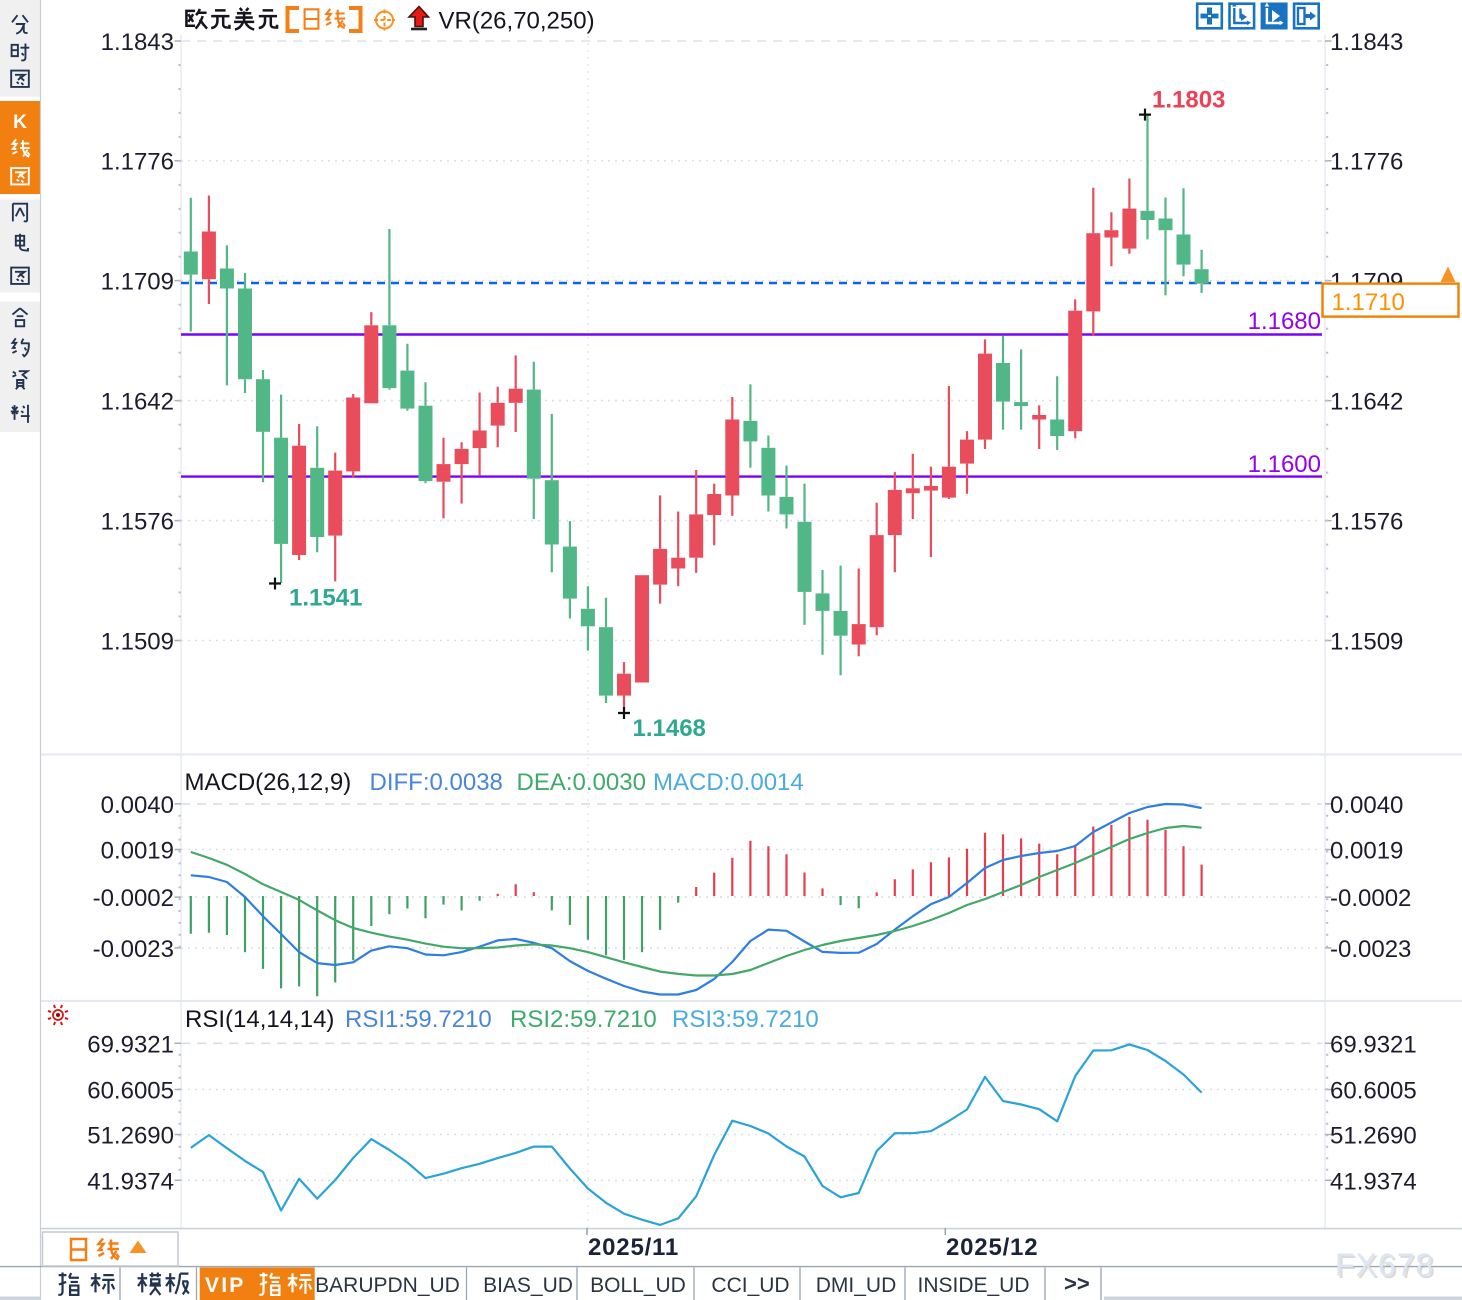  I want to click on svg-text: RSI3:59.7210, so click(745, 1019).